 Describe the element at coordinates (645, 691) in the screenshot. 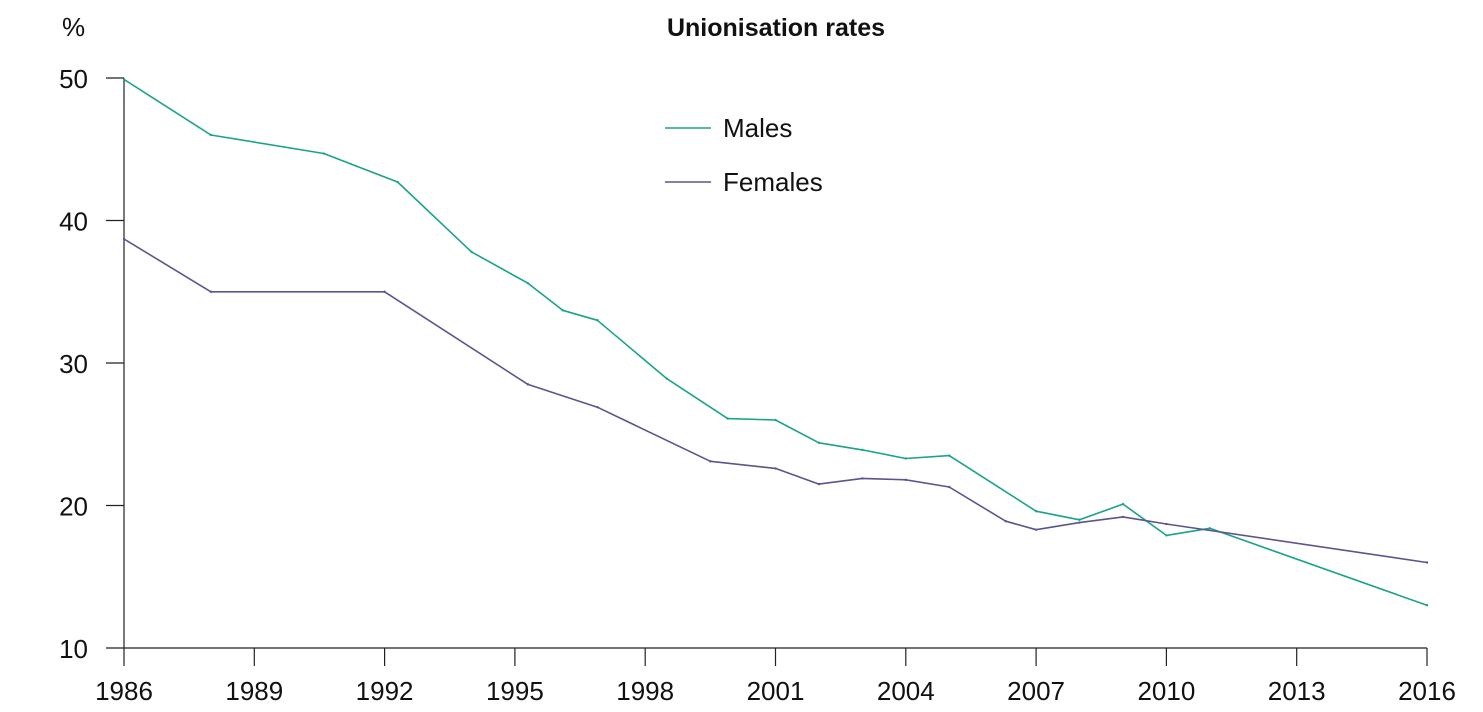

I see `x-tick-label: 1998` at that location.